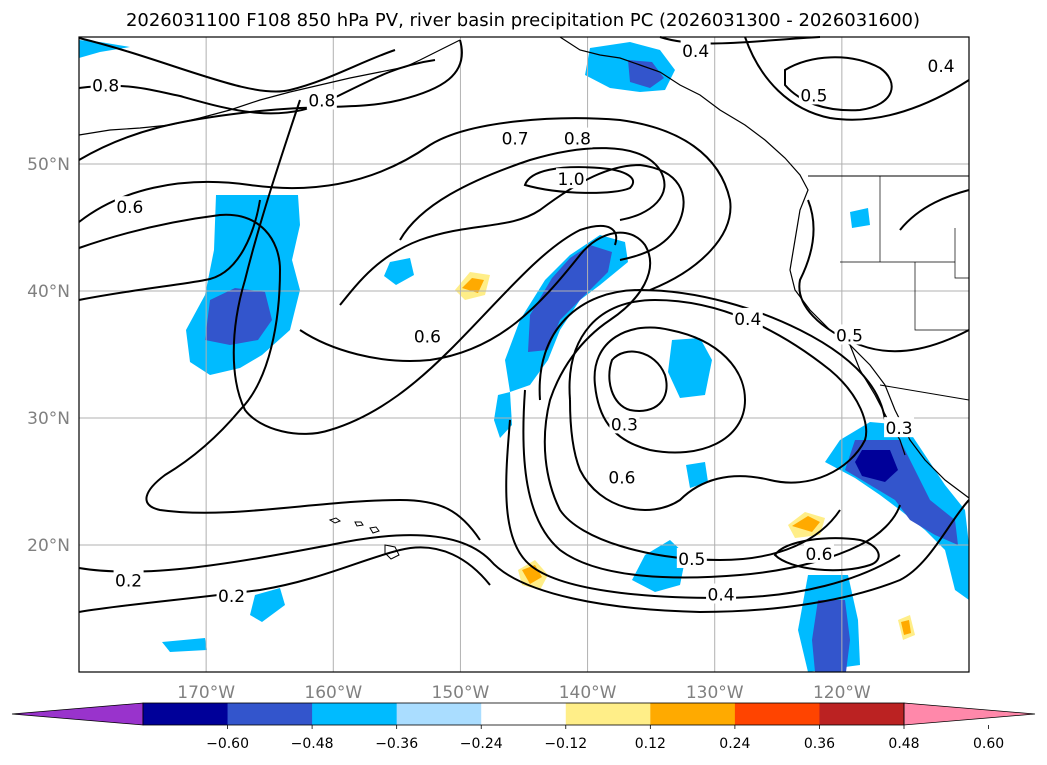 The width and height of the screenshot is (1047, 765). What do you see at coordinates (48, 165) in the screenshot?
I see `lat-tick-label: 50°N` at bounding box center [48, 165].